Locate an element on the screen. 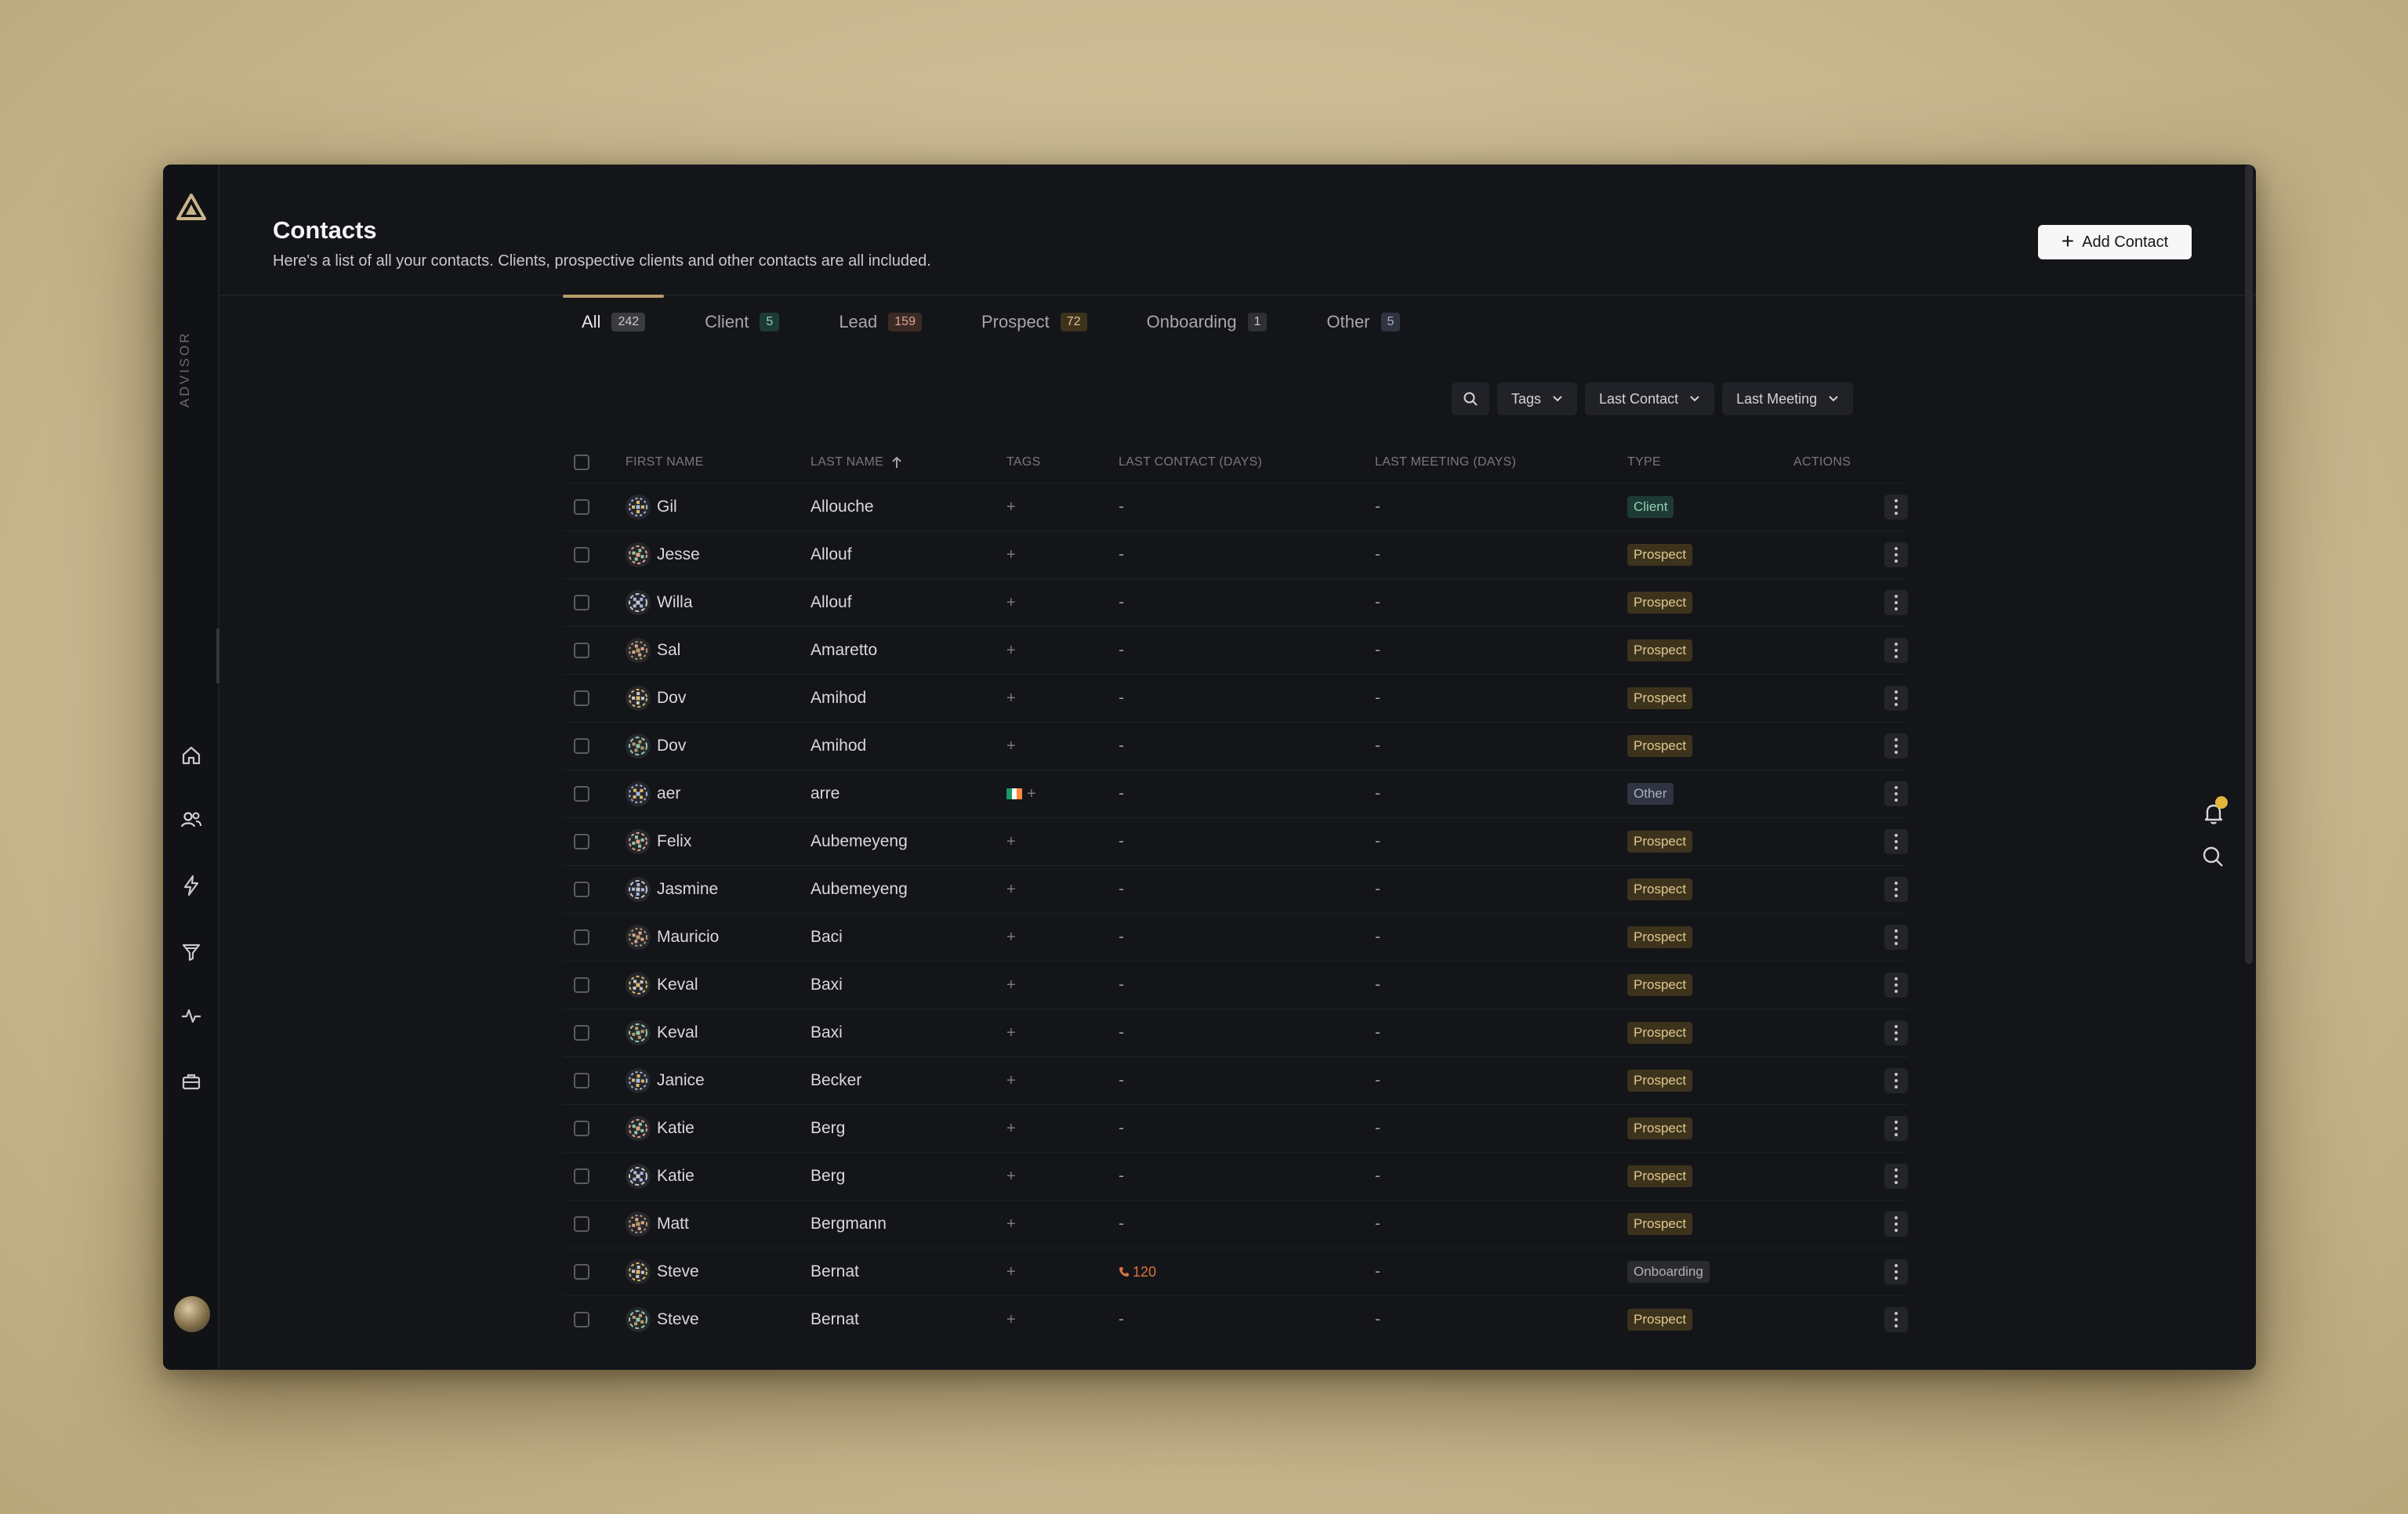 This screenshot has height=1514, width=2408. notification-bell-icon is located at coordinates (2213, 814).